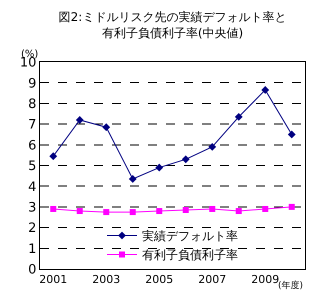  I want to click on y-tick-label: 5, so click(32, 166).